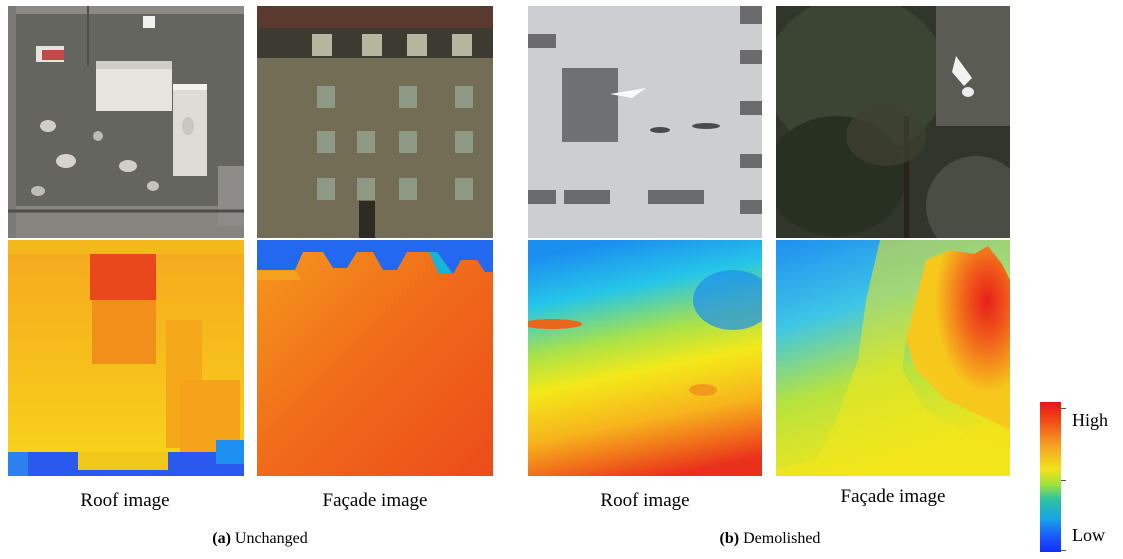 Image resolution: width=1123 pixels, height=559 pixels. What do you see at coordinates (770, 538) in the screenshot?
I see `subfigure-label-b: (b) Demolished` at bounding box center [770, 538].